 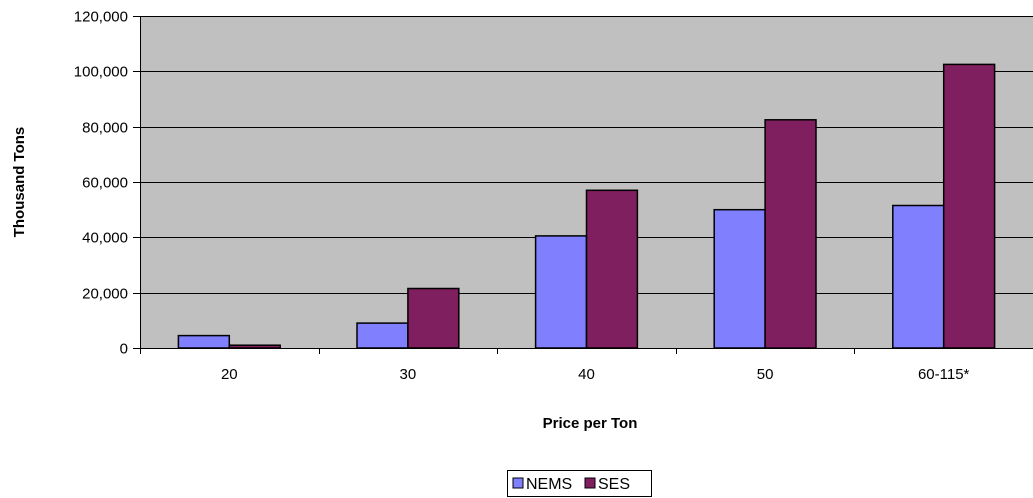 I want to click on y-tick-label: 60,000, so click(x=105, y=183).